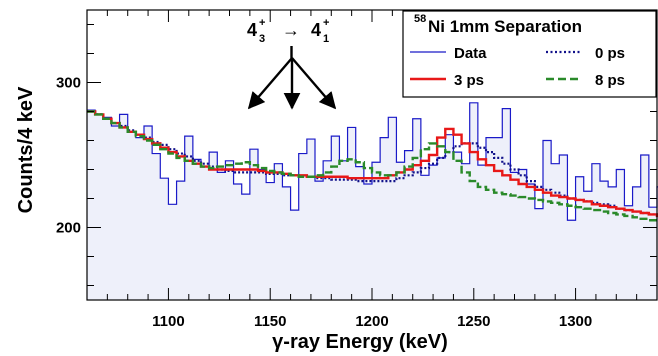 This screenshot has width=658, height=356. What do you see at coordinates (262, 39) in the screenshot?
I see `annotation-label-left-sub: 3` at bounding box center [262, 39].